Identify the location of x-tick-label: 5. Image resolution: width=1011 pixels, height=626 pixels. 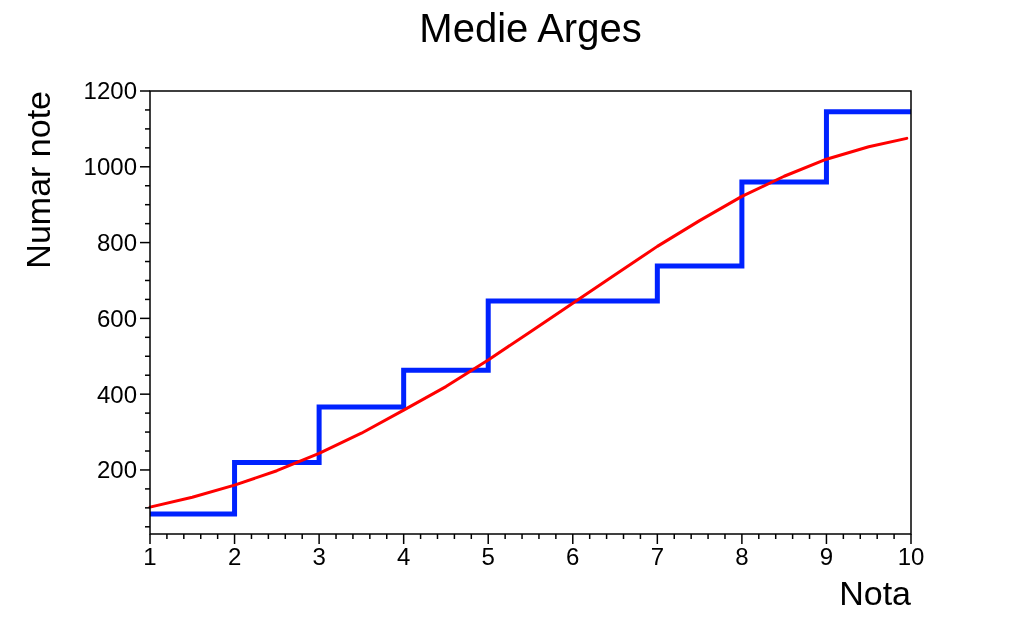
(488, 556).